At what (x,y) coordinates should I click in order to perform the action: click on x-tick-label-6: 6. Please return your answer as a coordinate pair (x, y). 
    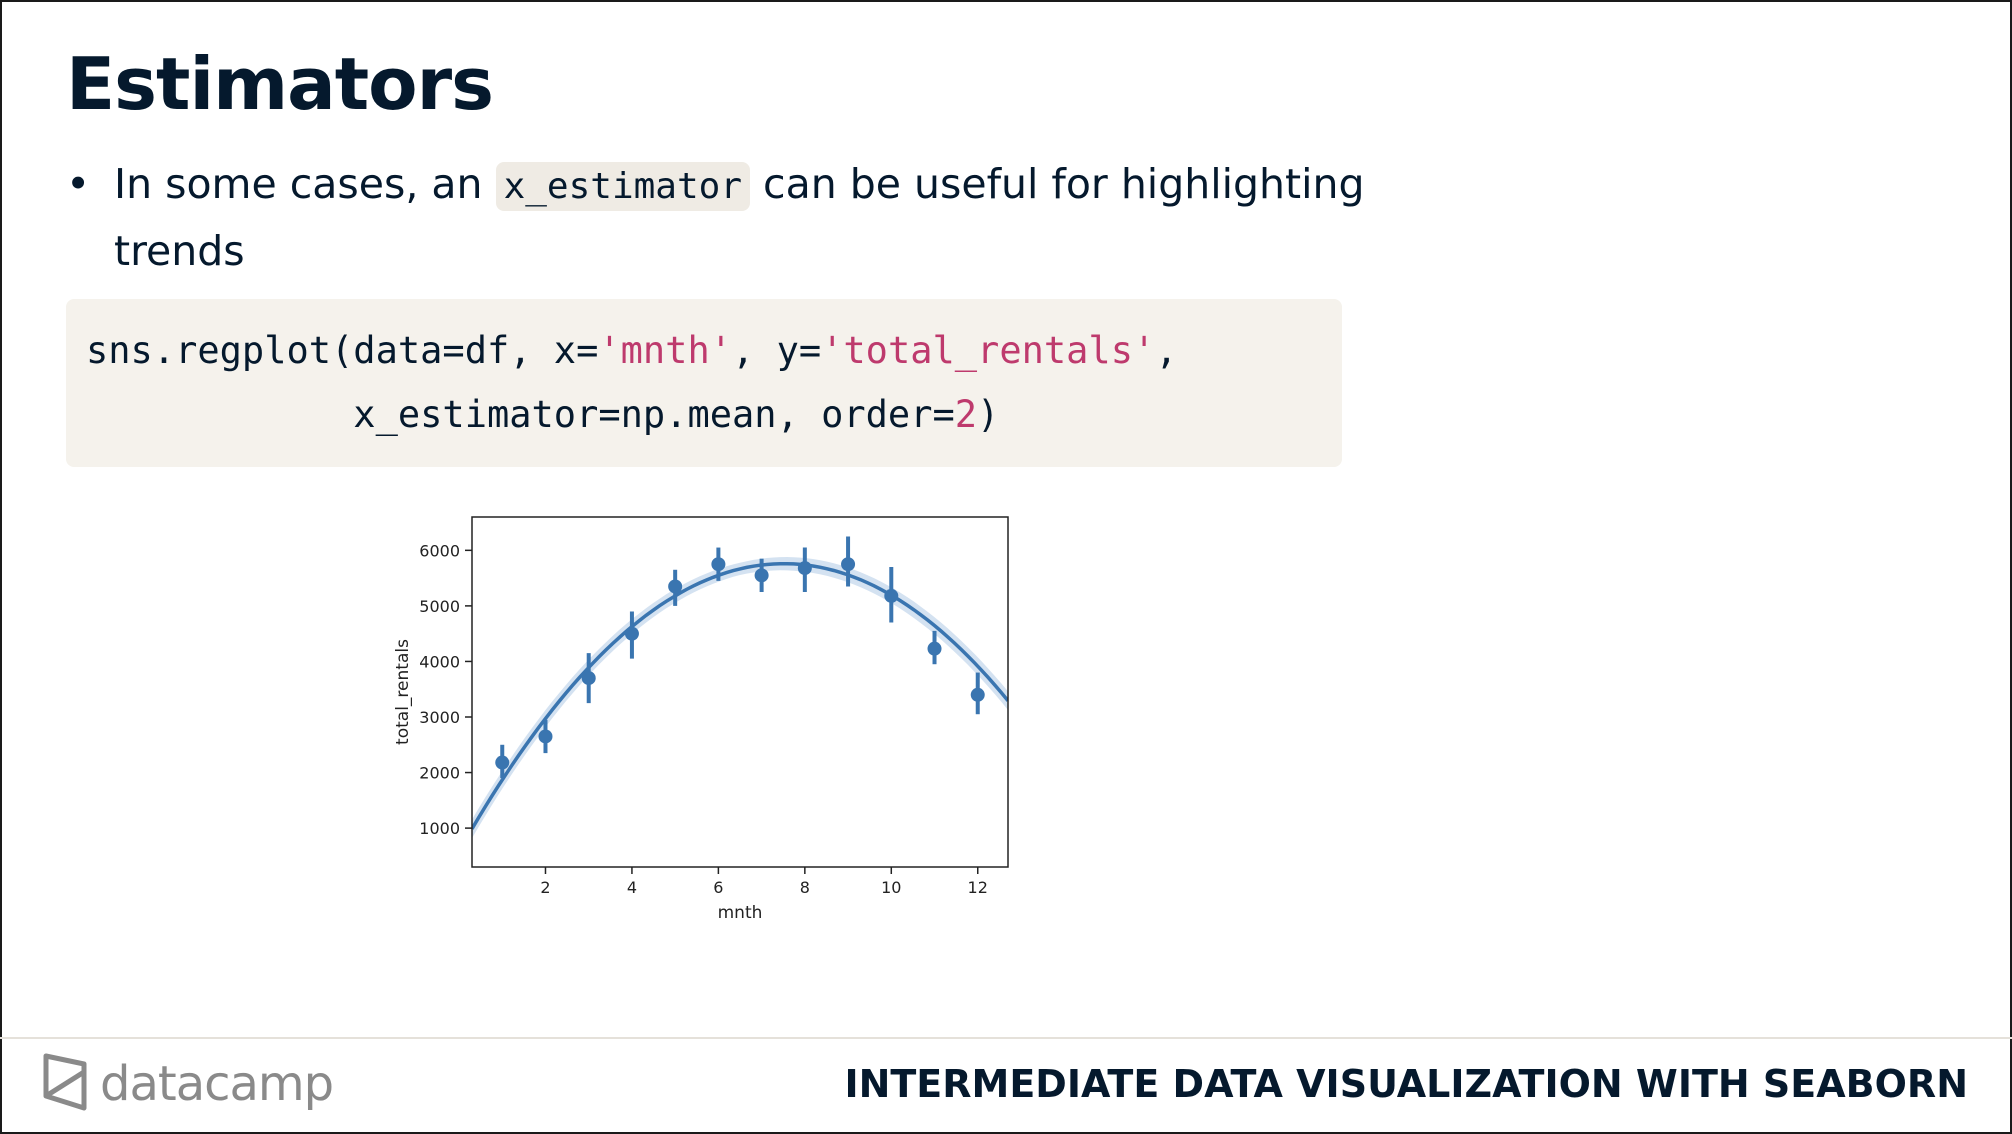
    Looking at the image, I should click on (718, 887).